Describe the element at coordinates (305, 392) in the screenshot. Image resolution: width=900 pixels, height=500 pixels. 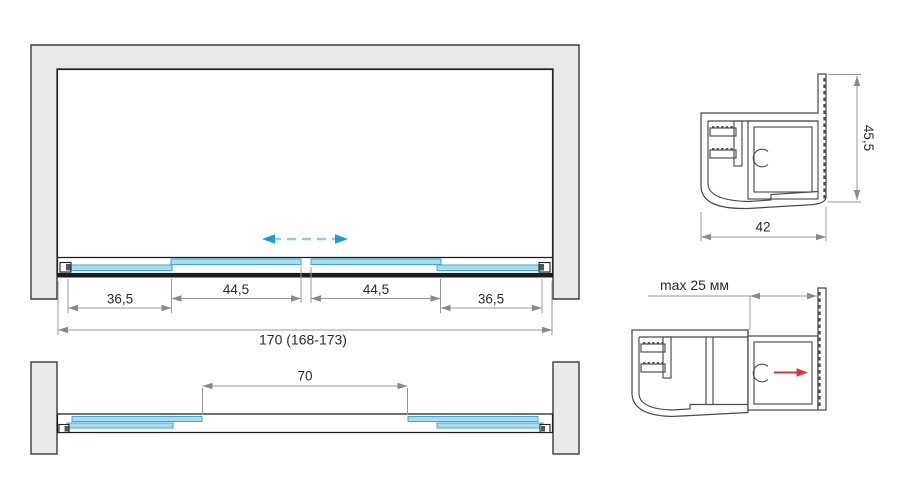
I see `dimension-opening: 70` at that location.